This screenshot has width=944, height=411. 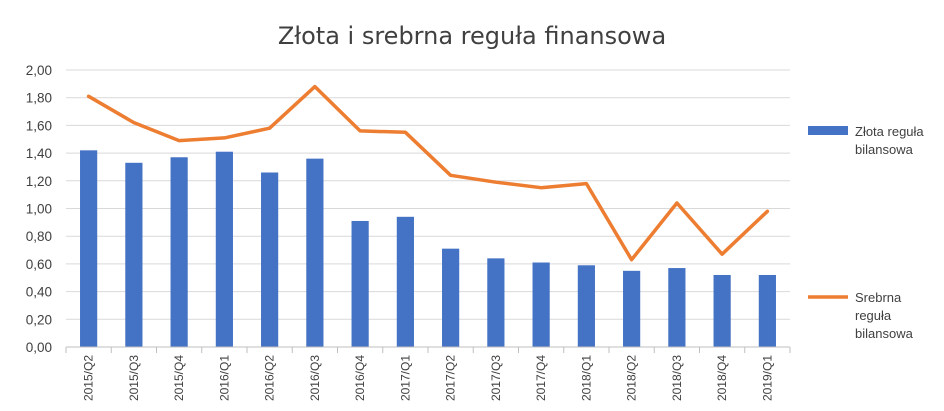 I want to click on x-tick-label: 2019/Q1, so click(x=767, y=378).